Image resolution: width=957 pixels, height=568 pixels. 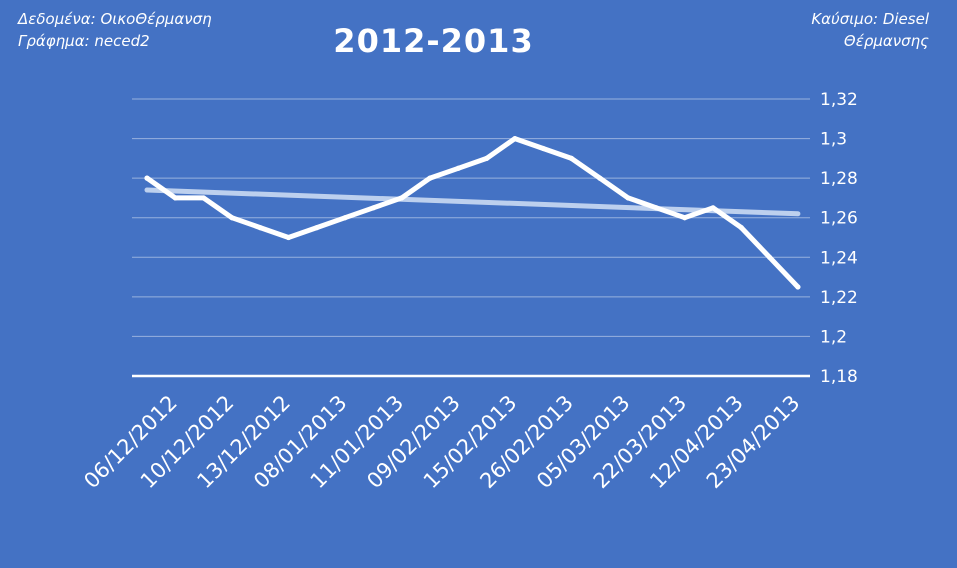 I want to click on y-tick-label: 1,26, so click(x=839, y=219).